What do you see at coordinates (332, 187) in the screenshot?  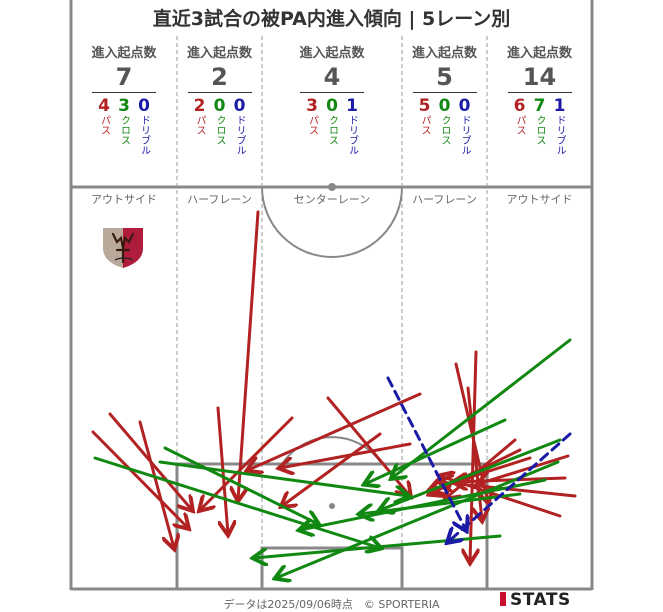 I see `center-spot` at bounding box center [332, 187].